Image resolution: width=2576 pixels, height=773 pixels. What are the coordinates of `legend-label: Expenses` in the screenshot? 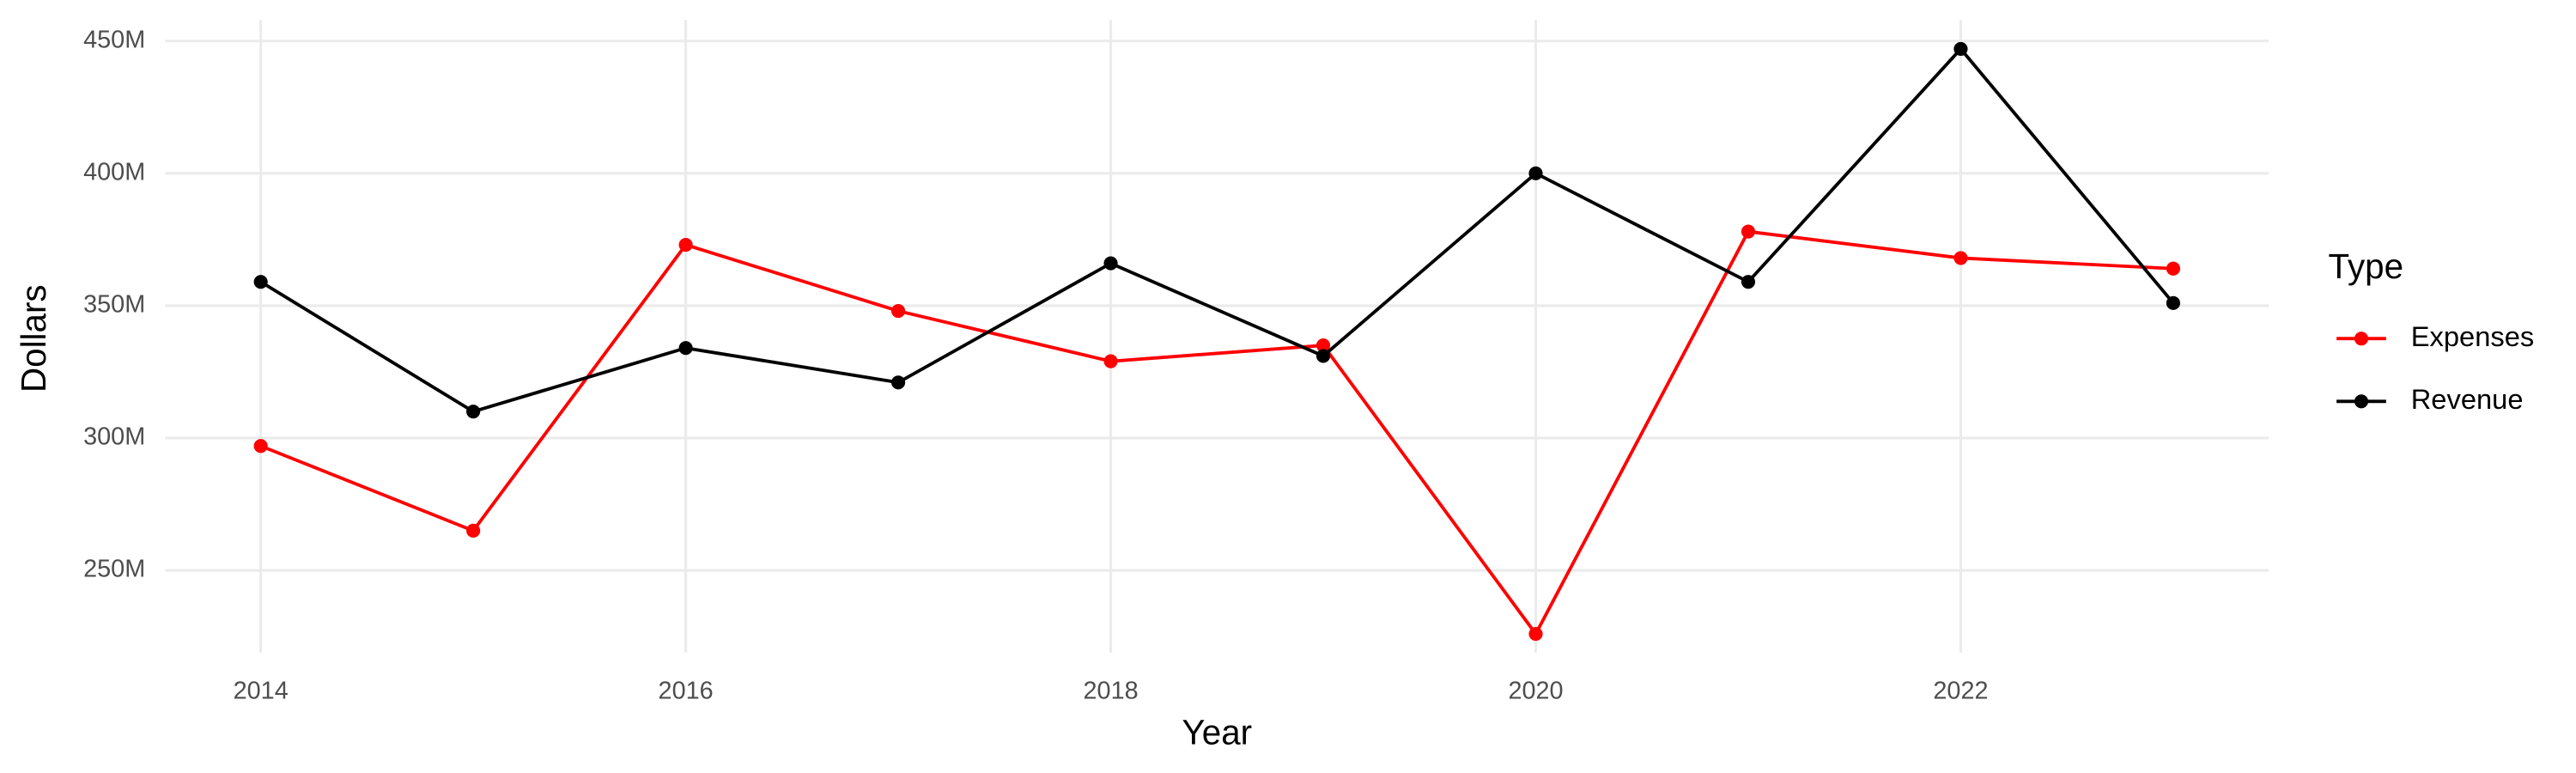 It's located at (2473, 336).